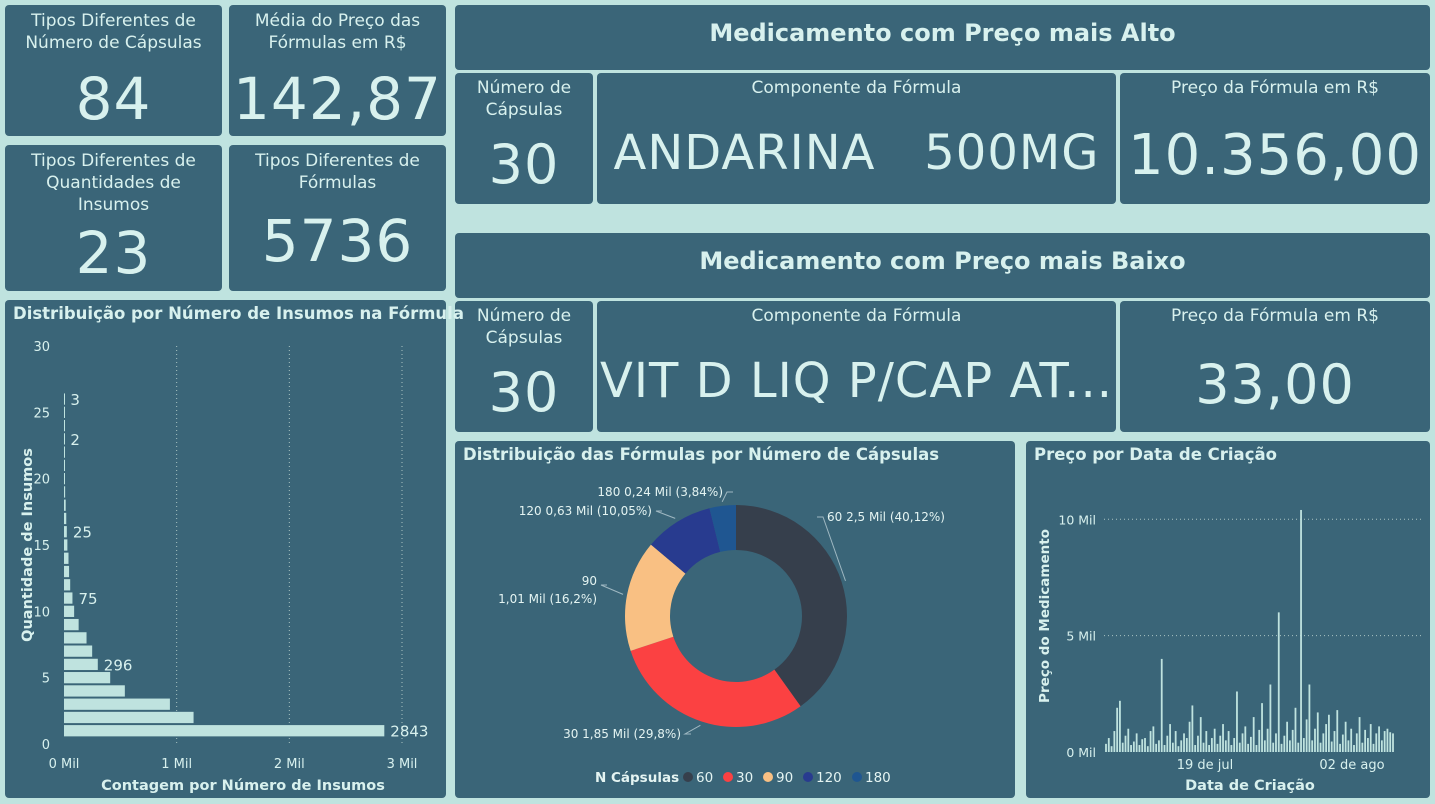  I want to click on legend-label: 30, so click(744, 778).